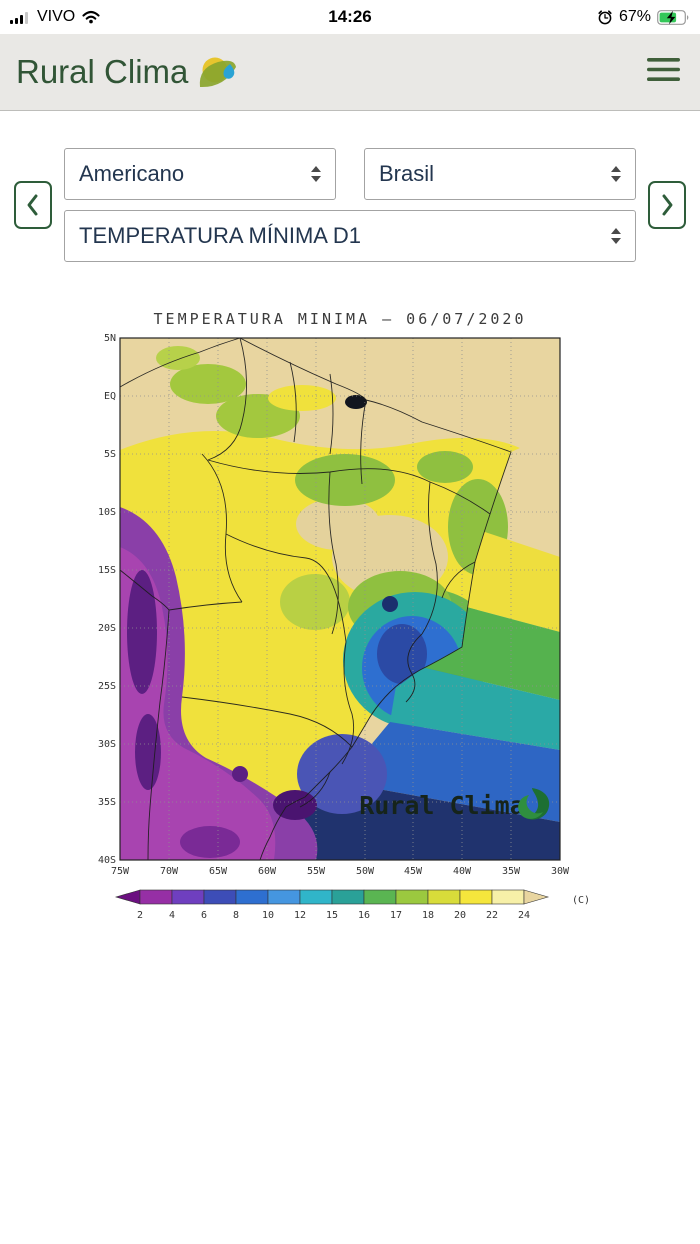 This screenshot has height=1244, width=700. I want to click on longitude-labels: 75W 70W 65W 60W 55W 50W 45W 40W 35W 30W, so click(340, 871).